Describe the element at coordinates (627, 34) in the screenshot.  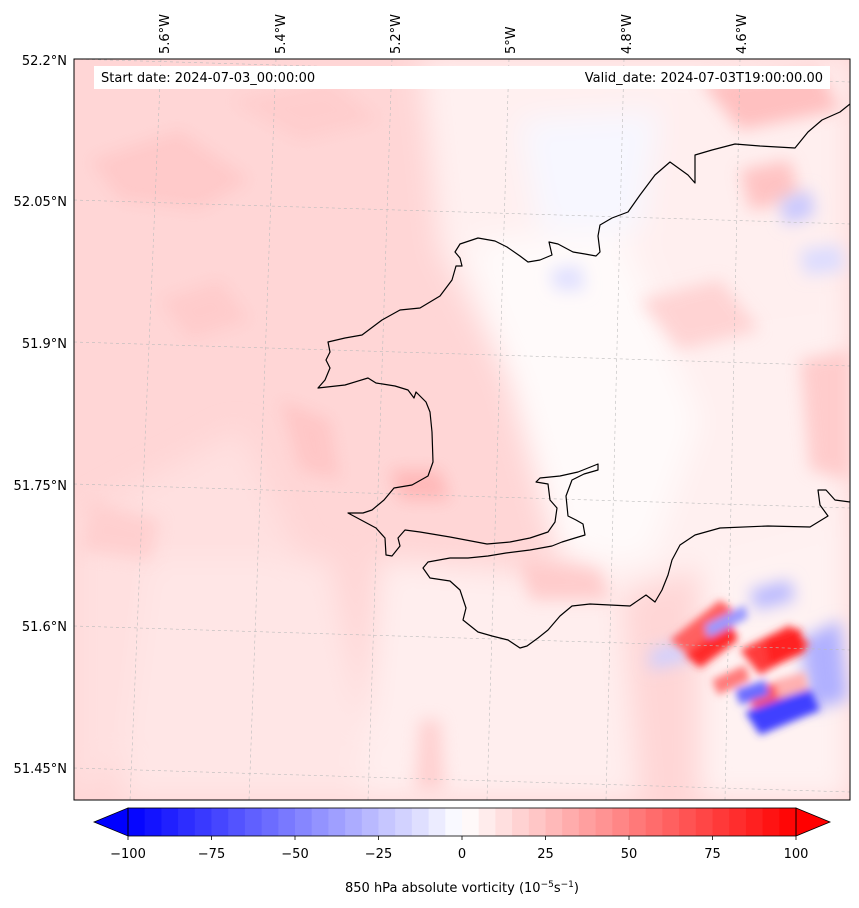
I see `lon-label: 4.8°W` at that location.